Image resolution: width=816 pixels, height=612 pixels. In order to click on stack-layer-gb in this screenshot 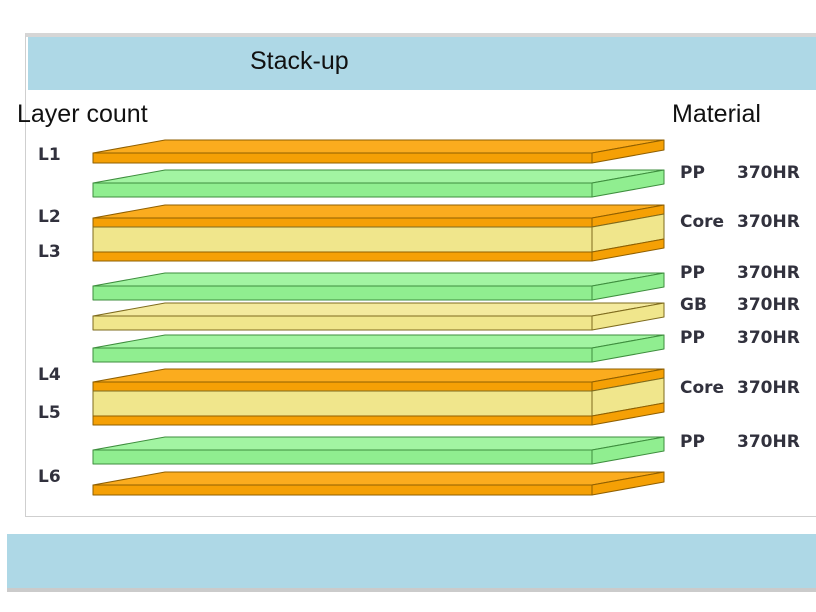, I will do `click(378, 316)`.